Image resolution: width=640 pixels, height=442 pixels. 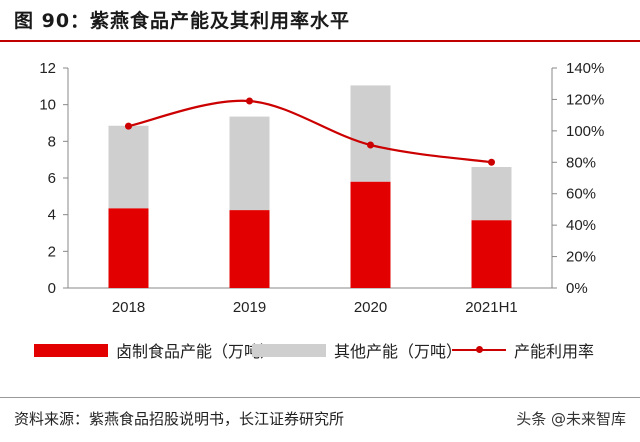 I want to click on y-right-tick-label: 60%, so click(x=581, y=194).